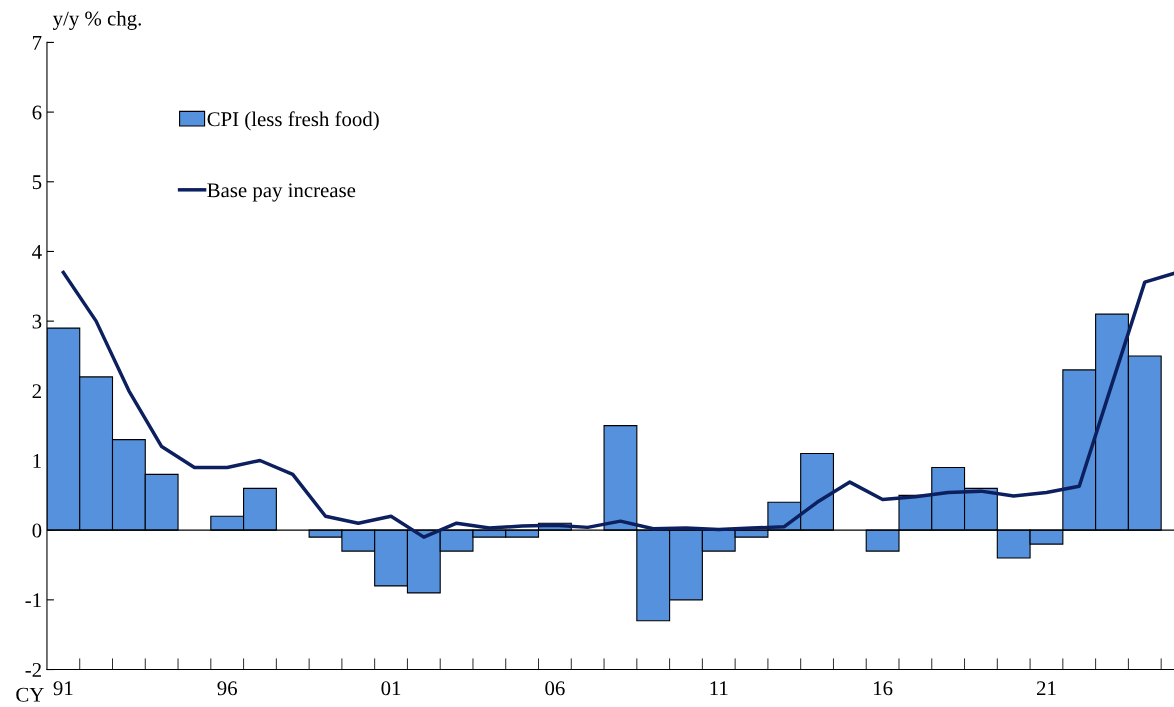 This screenshot has height=707, width=1174. What do you see at coordinates (37, 530) in the screenshot?
I see `y-tick-label: 0` at bounding box center [37, 530].